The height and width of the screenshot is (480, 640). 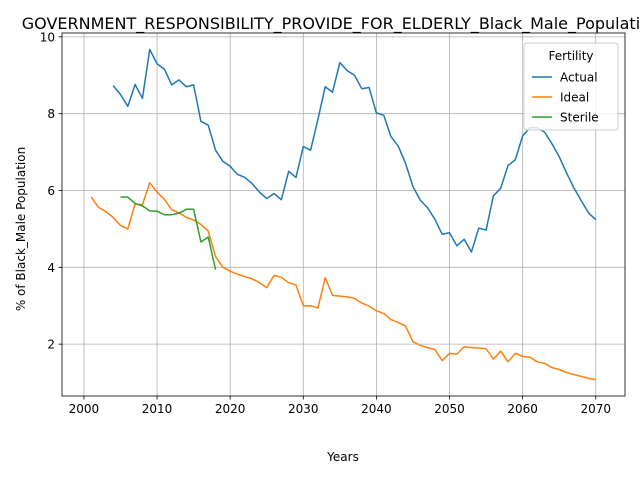 What do you see at coordinates (51, 114) in the screenshot?
I see `y-tick-label: 8` at bounding box center [51, 114].